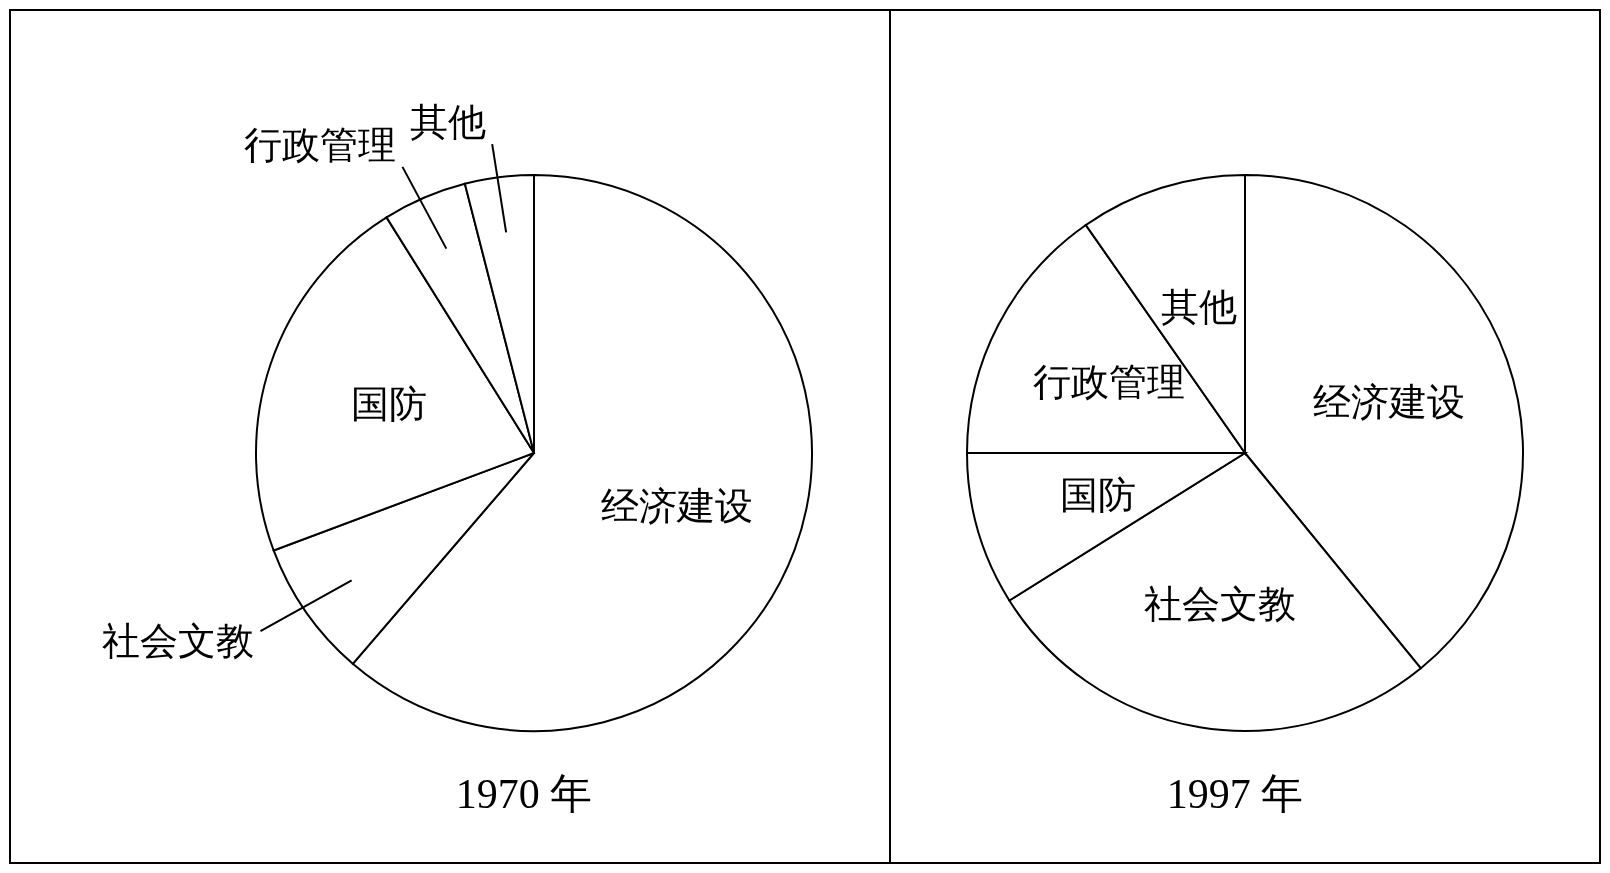 The height and width of the screenshot is (873, 1610). Describe the element at coordinates (524, 794) in the screenshot. I see `text: 1970 年` at that location.